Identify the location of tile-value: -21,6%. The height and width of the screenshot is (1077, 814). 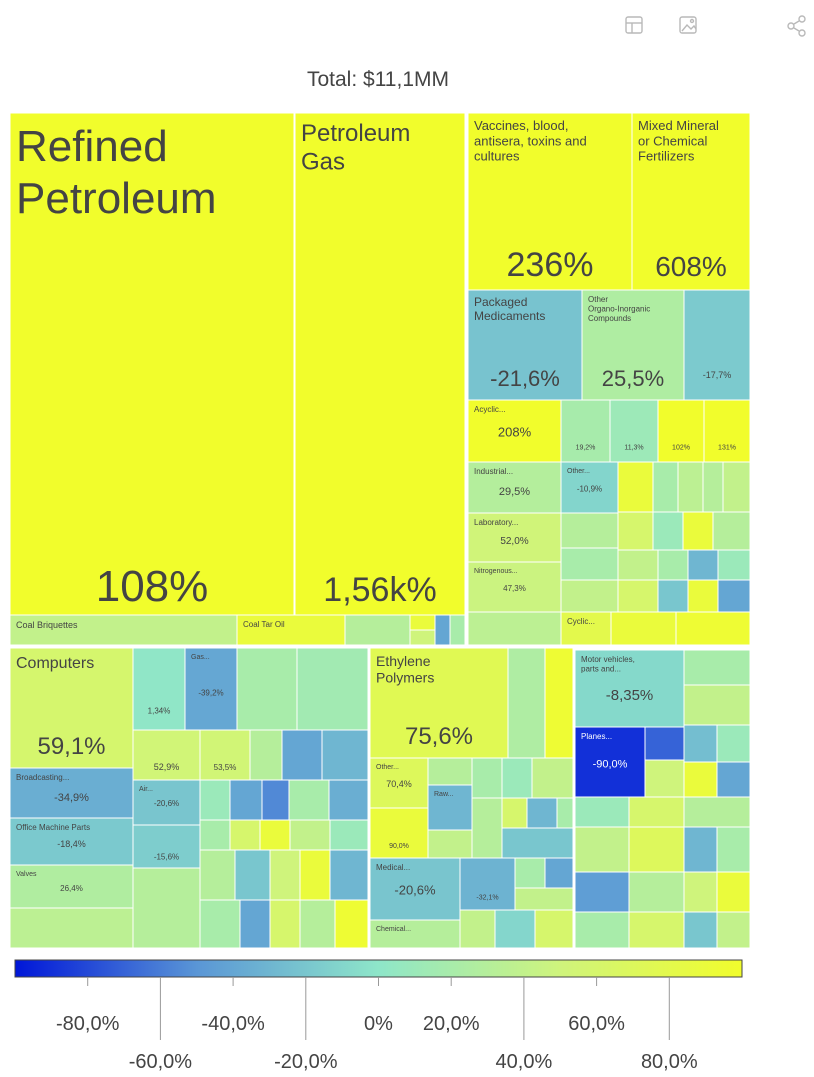
(525, 378).